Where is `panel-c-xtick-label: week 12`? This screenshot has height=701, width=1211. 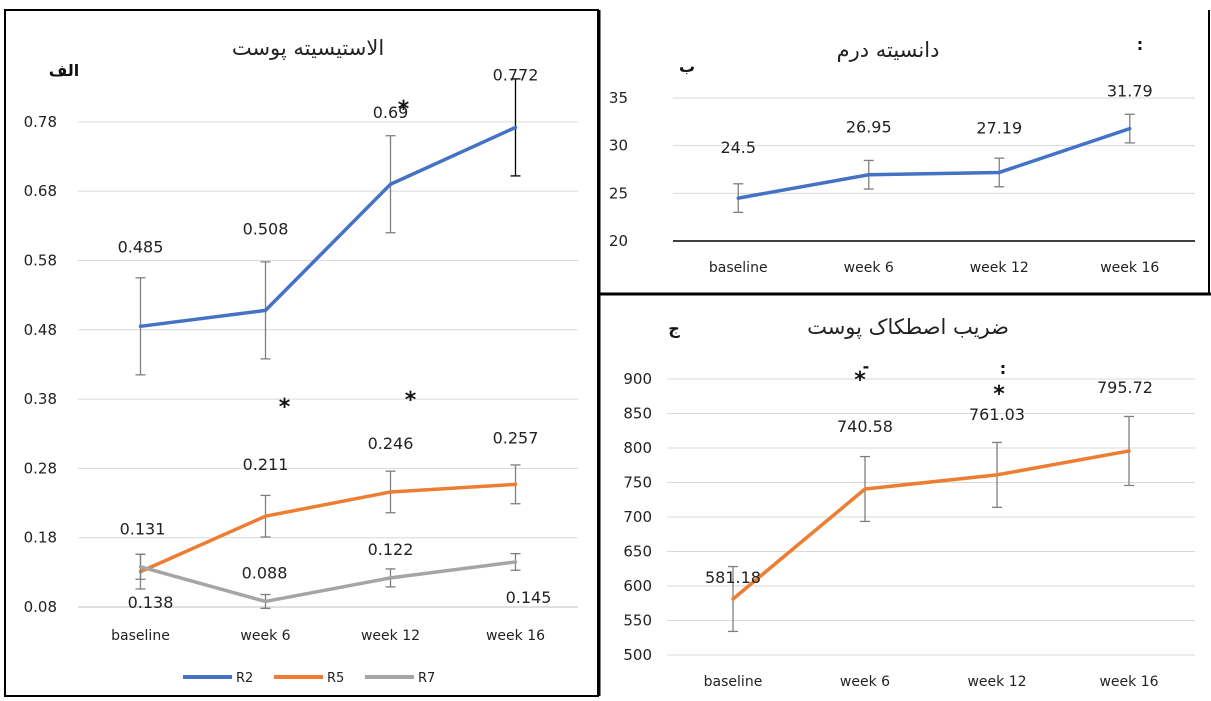 panel-c-xtick-label: week 12 is located at coordinates (996, 682).